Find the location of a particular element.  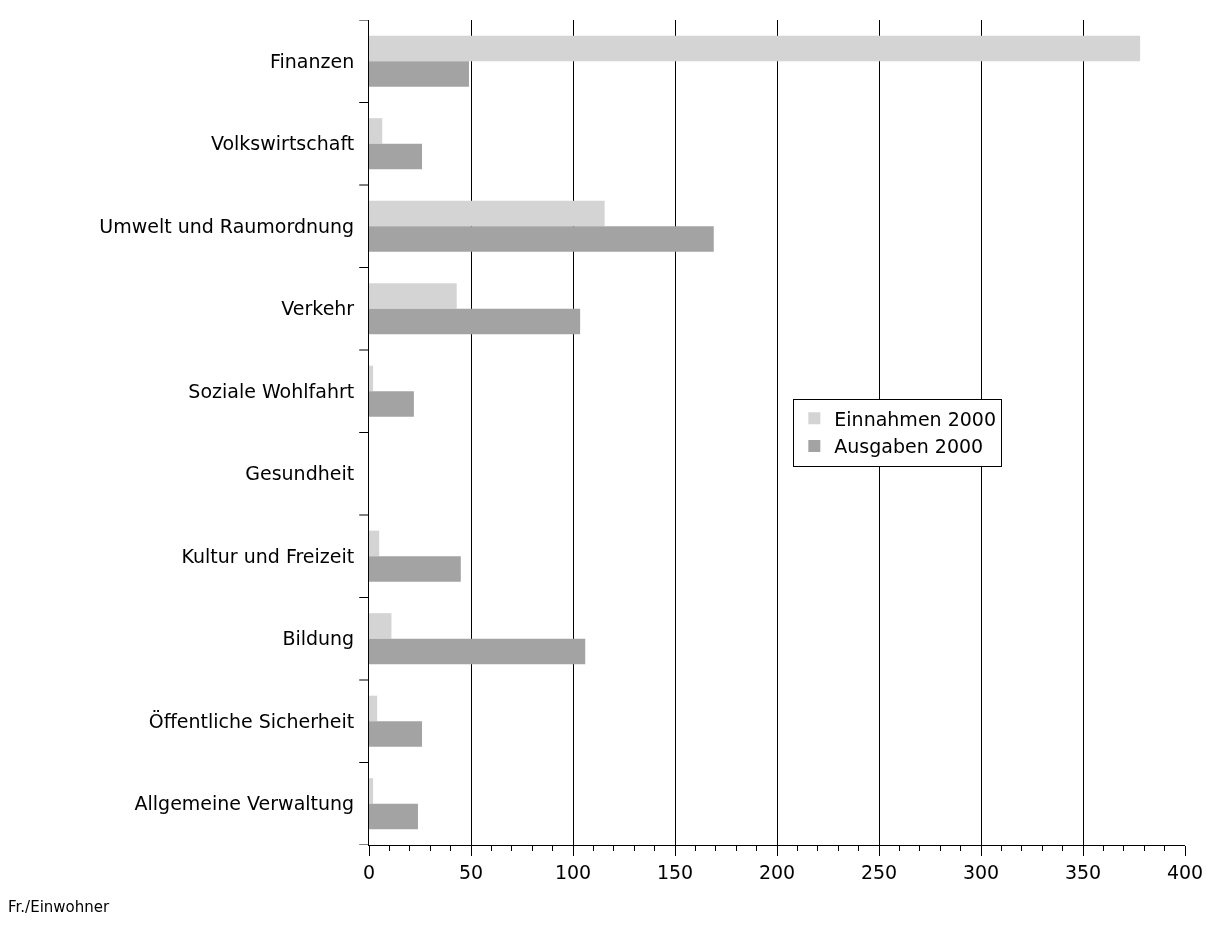

y-tick-label: Bildung is located at coordinates (318, 638).